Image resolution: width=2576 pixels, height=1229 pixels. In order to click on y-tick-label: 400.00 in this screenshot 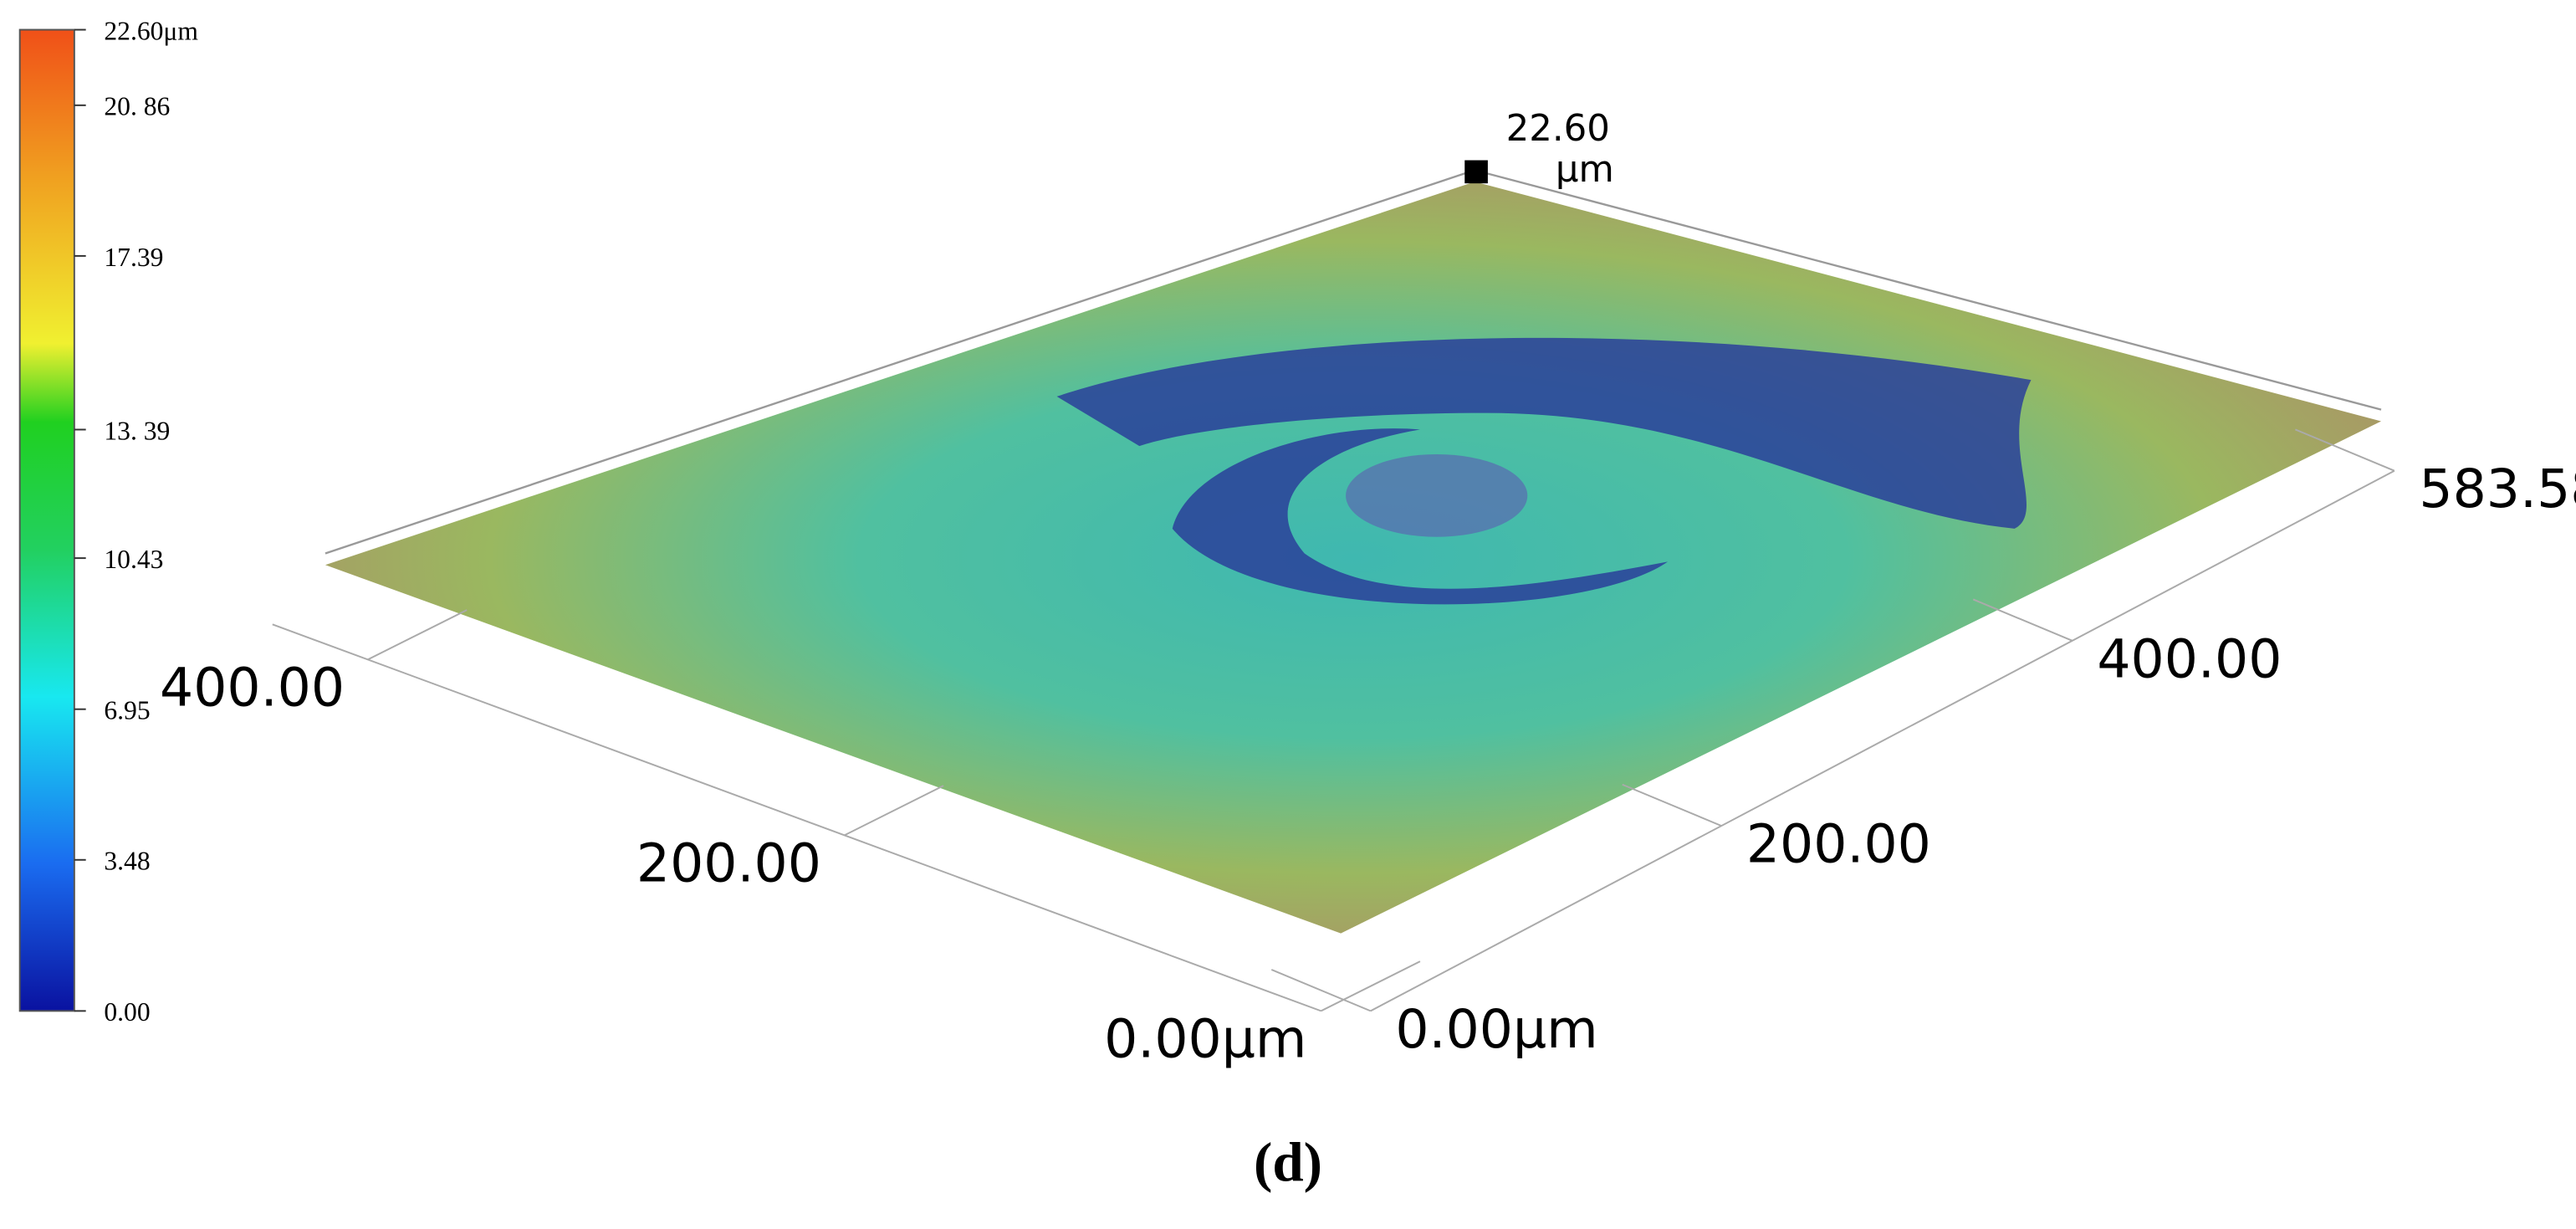, I will do `click(2189, 658)`.